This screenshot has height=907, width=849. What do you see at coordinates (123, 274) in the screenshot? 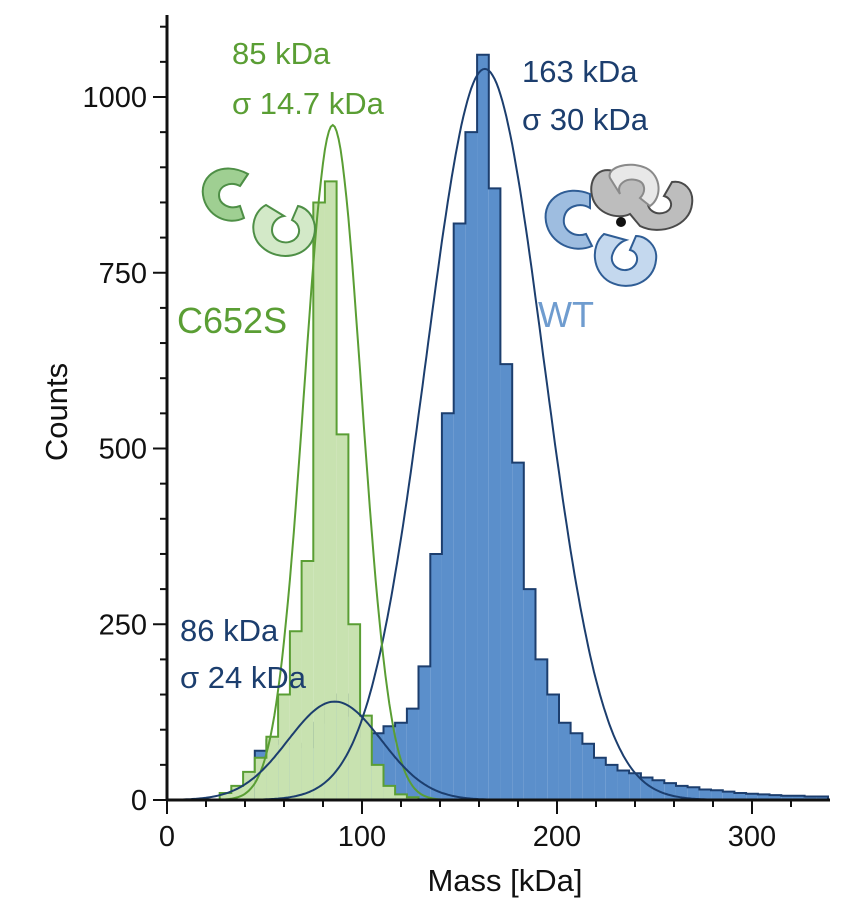
I see `y-tick-label: 750` at bounding box center [123, 274].